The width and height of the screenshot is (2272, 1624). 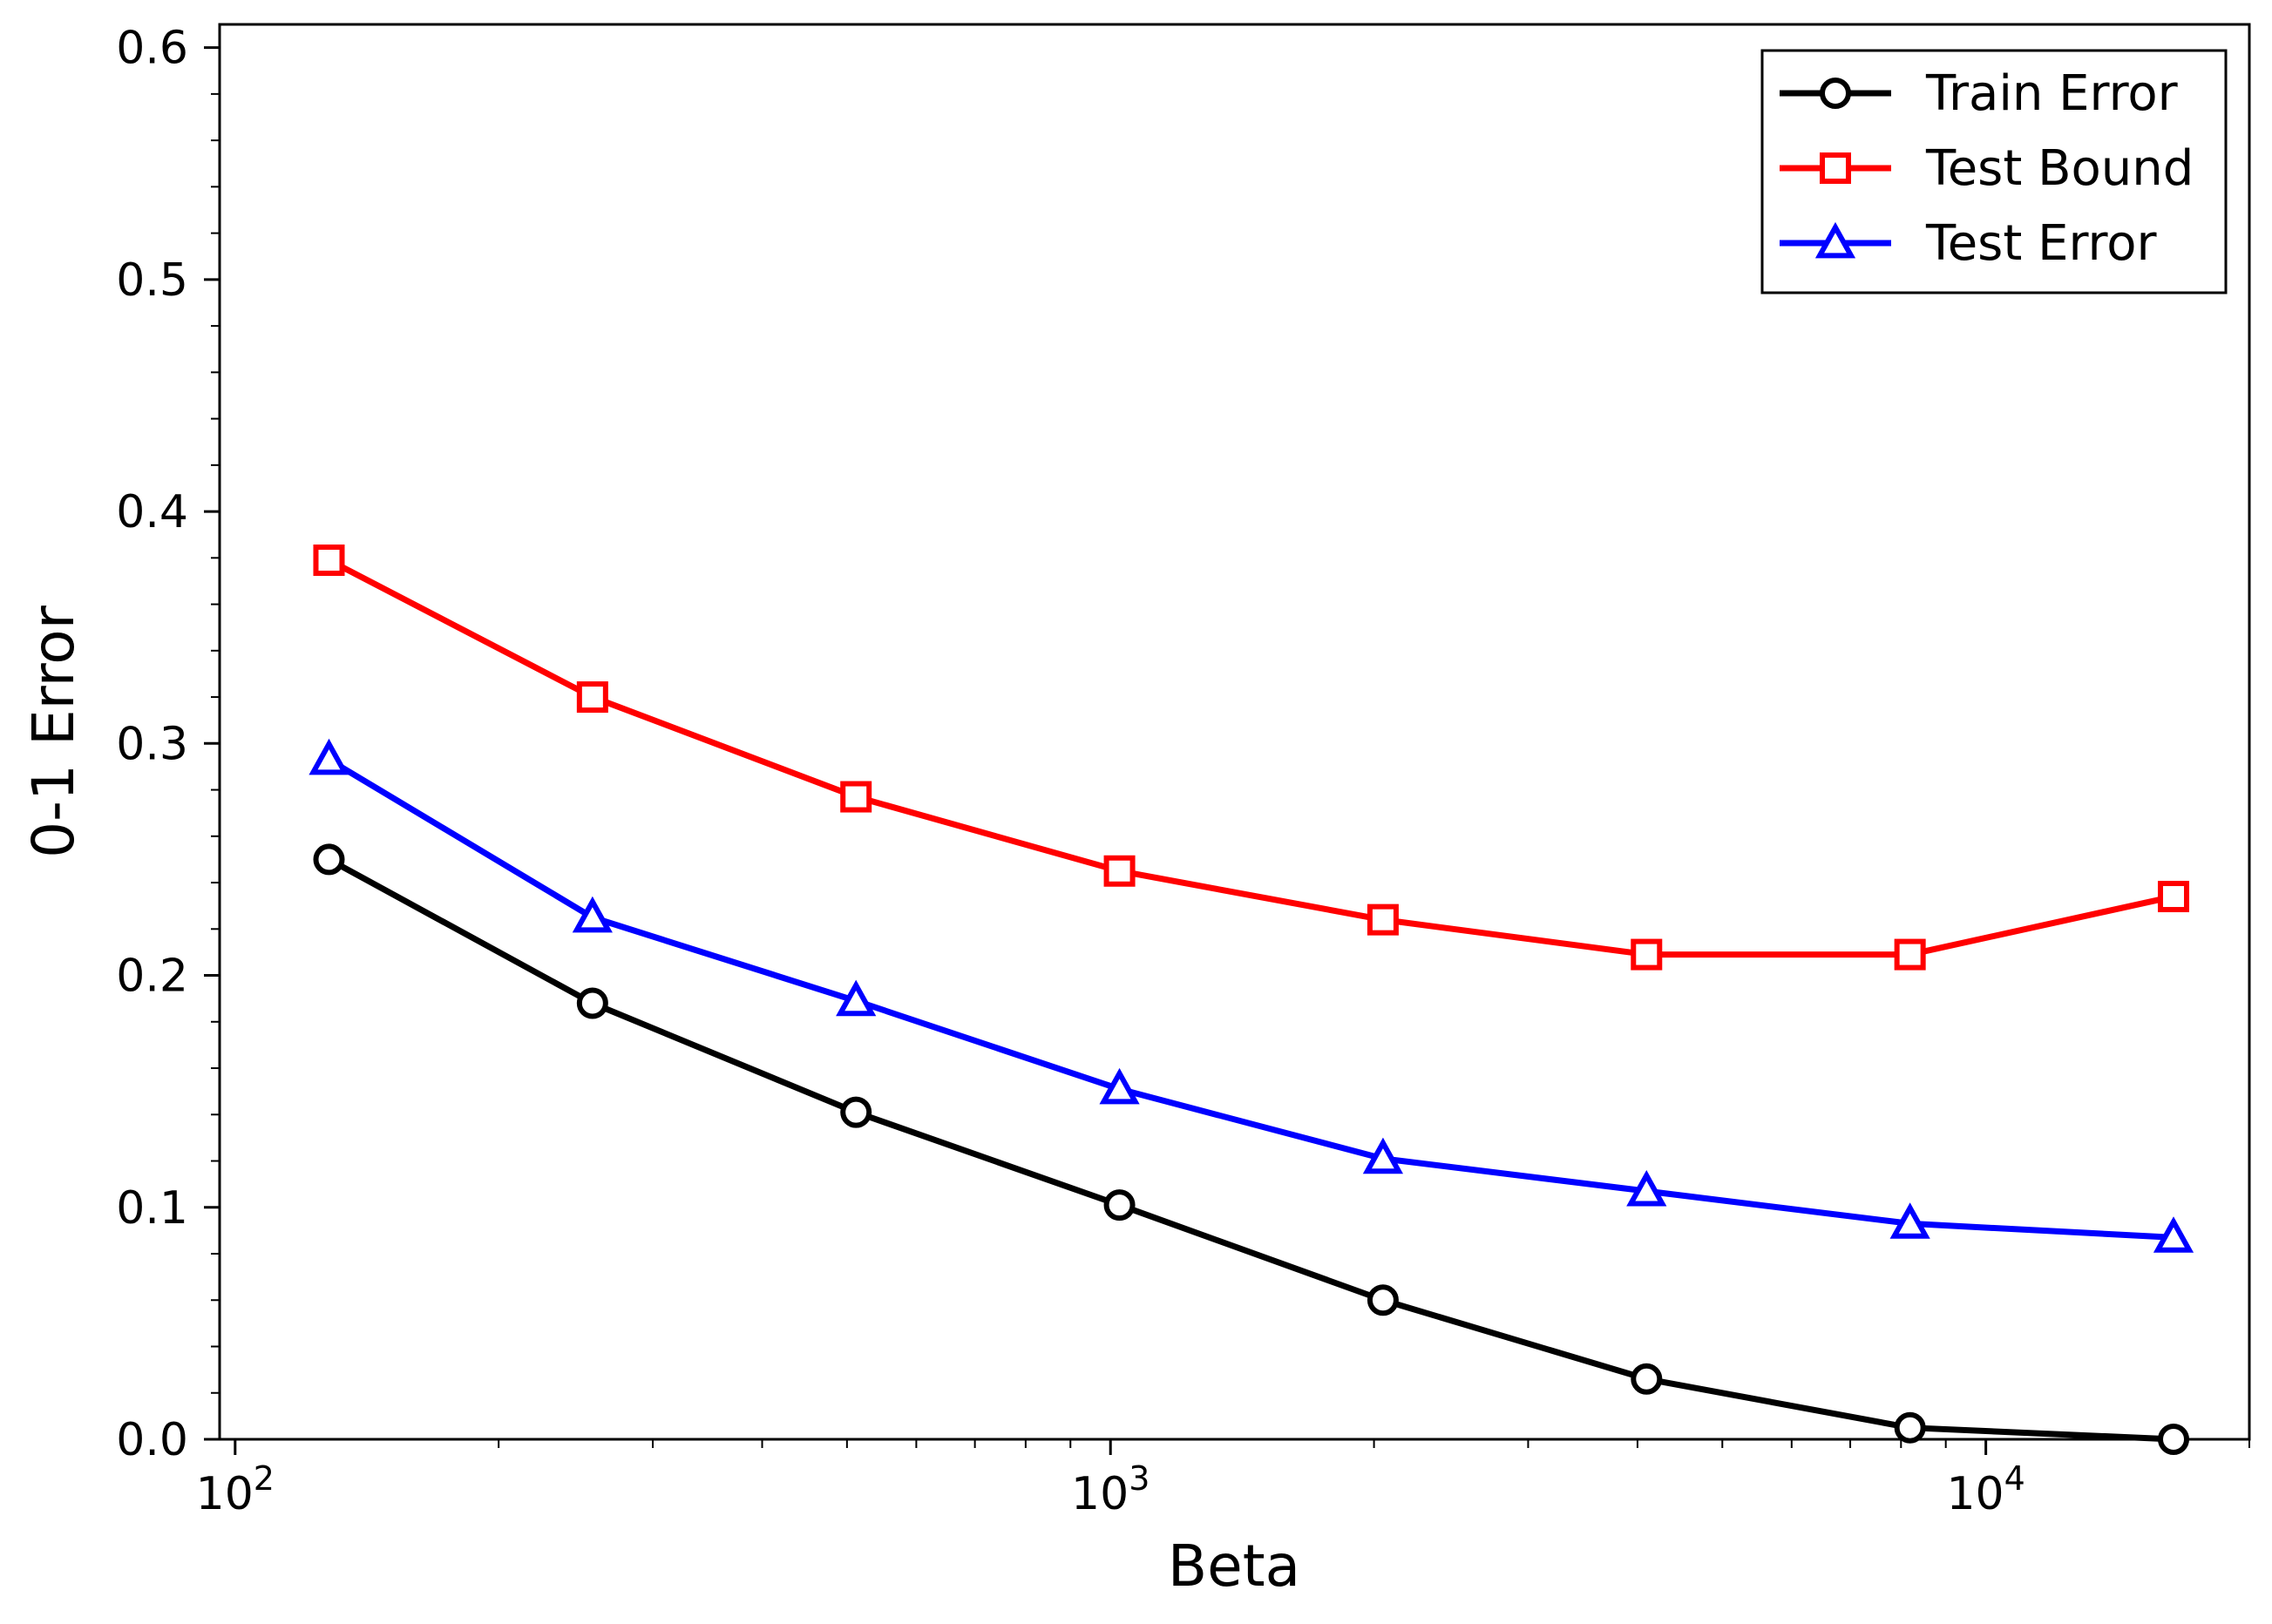 I want to click on x-tick-label: 10³, so click(x=1110, y=1489).